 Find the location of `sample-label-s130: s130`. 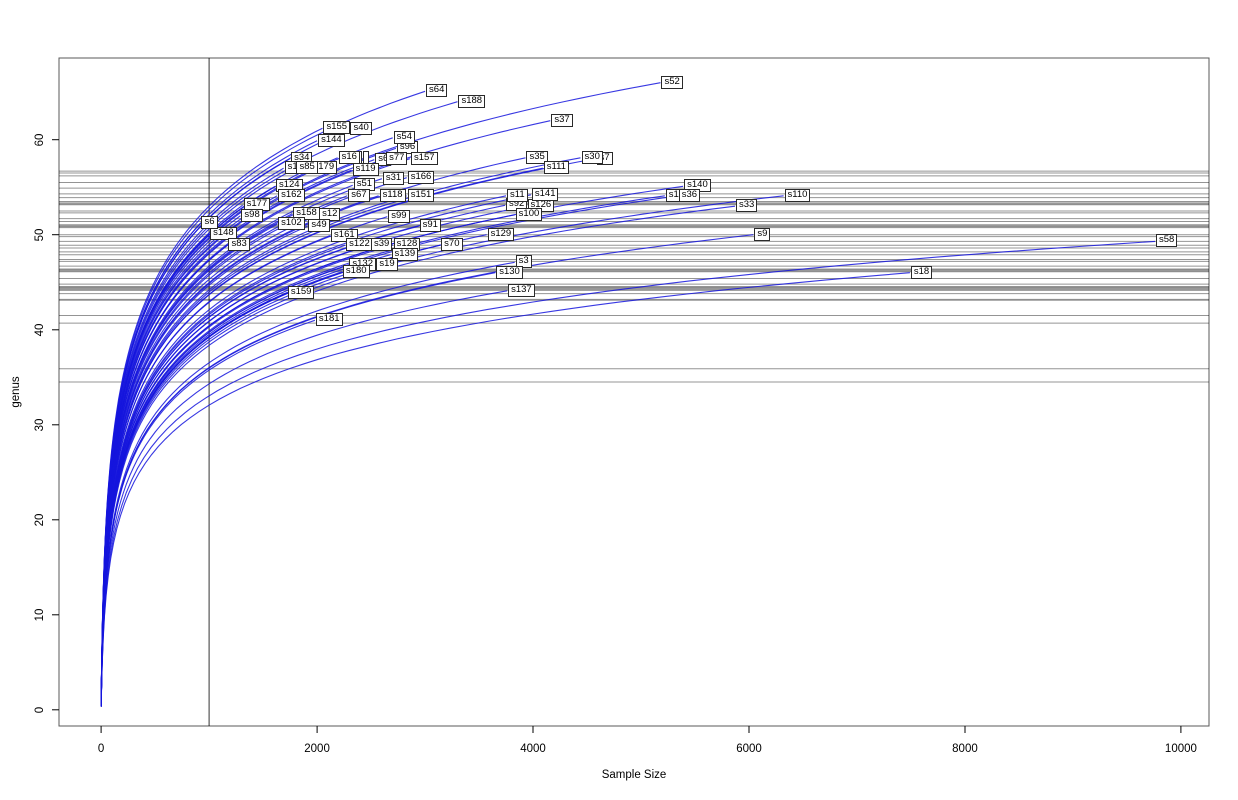

sample-label-s130: s130 is located at coordinates (509, 272).